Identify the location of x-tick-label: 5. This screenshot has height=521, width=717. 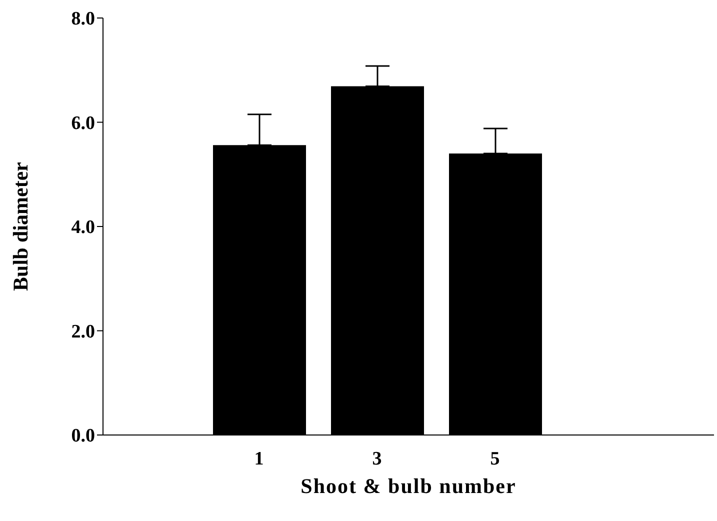
(495, 459).